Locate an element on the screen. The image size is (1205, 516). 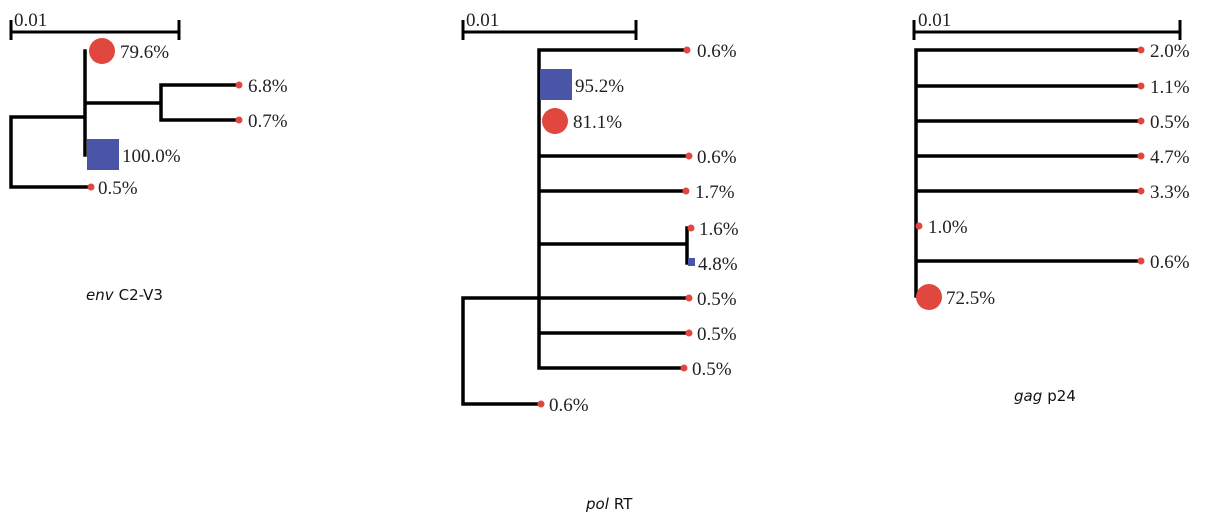
tip: 95.2% is located at coordinates (582, 84).